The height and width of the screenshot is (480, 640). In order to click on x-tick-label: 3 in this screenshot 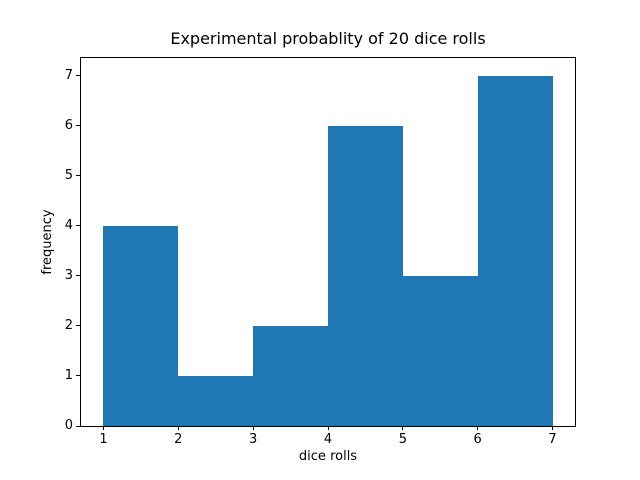, I will do `click(253, 439)`.